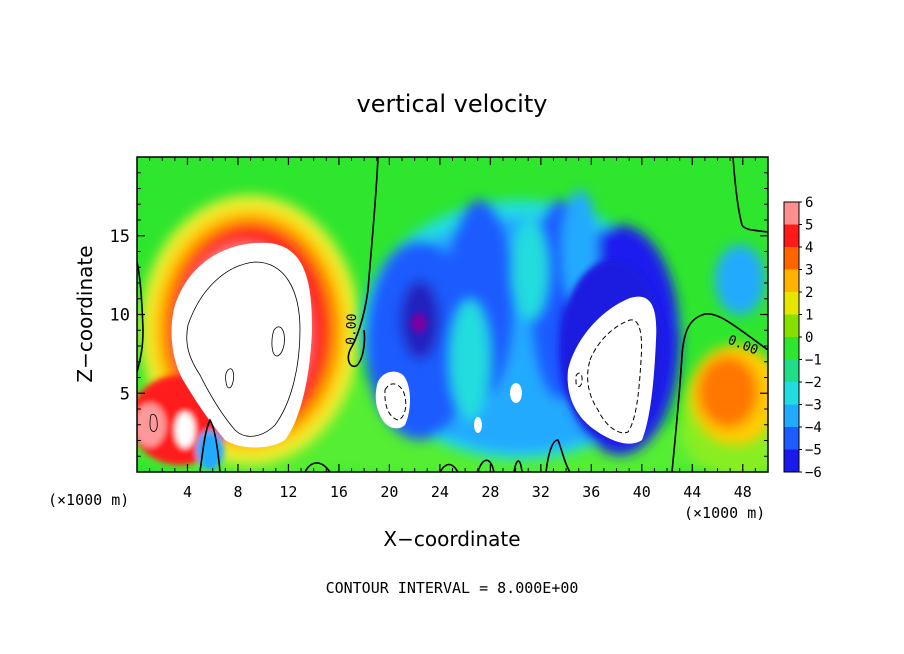  I want to click on colorbar-label: 3, so click(809, 271).